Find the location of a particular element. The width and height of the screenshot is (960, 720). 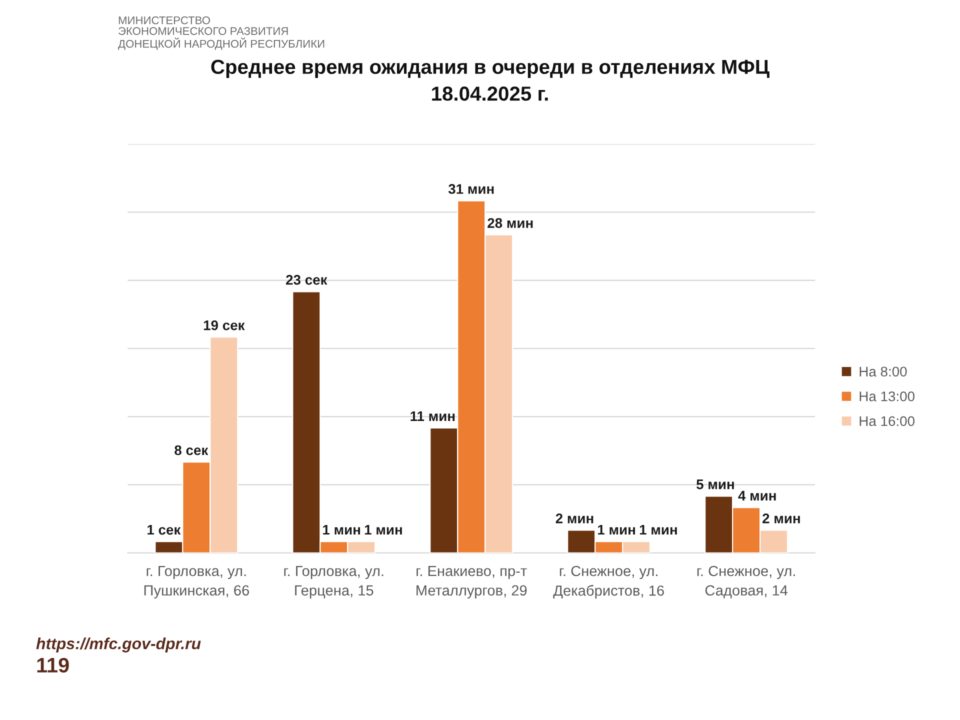

chart-title: Среднее время ожидания в очереди в отделениях МФЦ 18.04.2025 г. is located at coordinates (490, 80).